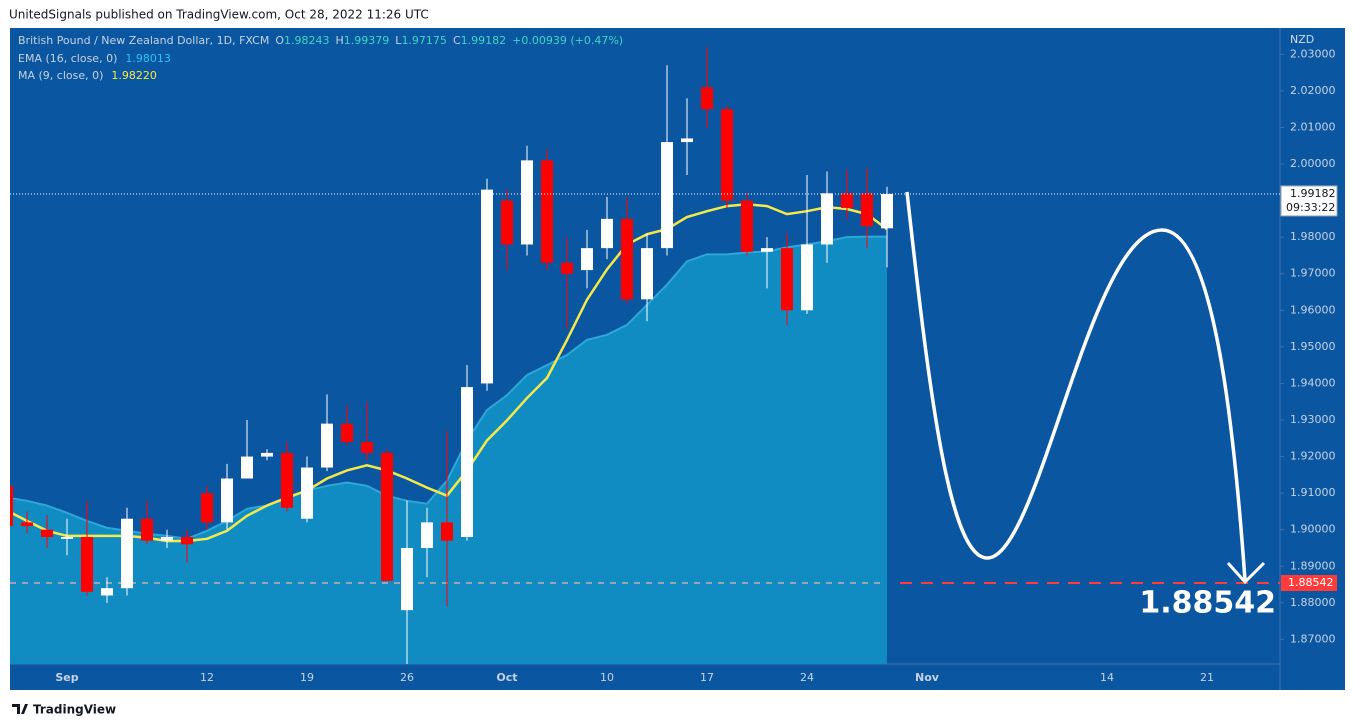 The width and height of the screenshot is (1354, 727). I want to click on y-tick-label: 1.90000, so click(1313, 529).